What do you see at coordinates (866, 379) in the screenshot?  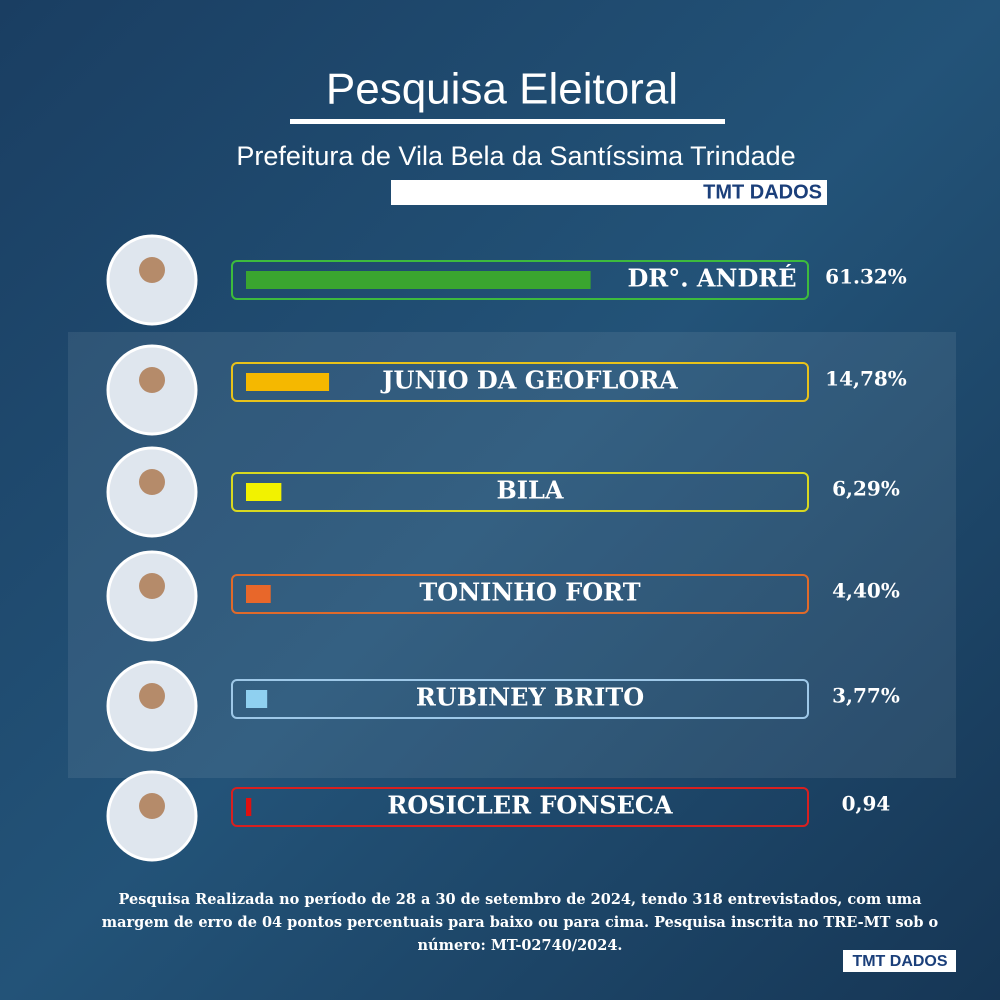 I see `value-label: 14,78%` at bounding box center [866, 379].